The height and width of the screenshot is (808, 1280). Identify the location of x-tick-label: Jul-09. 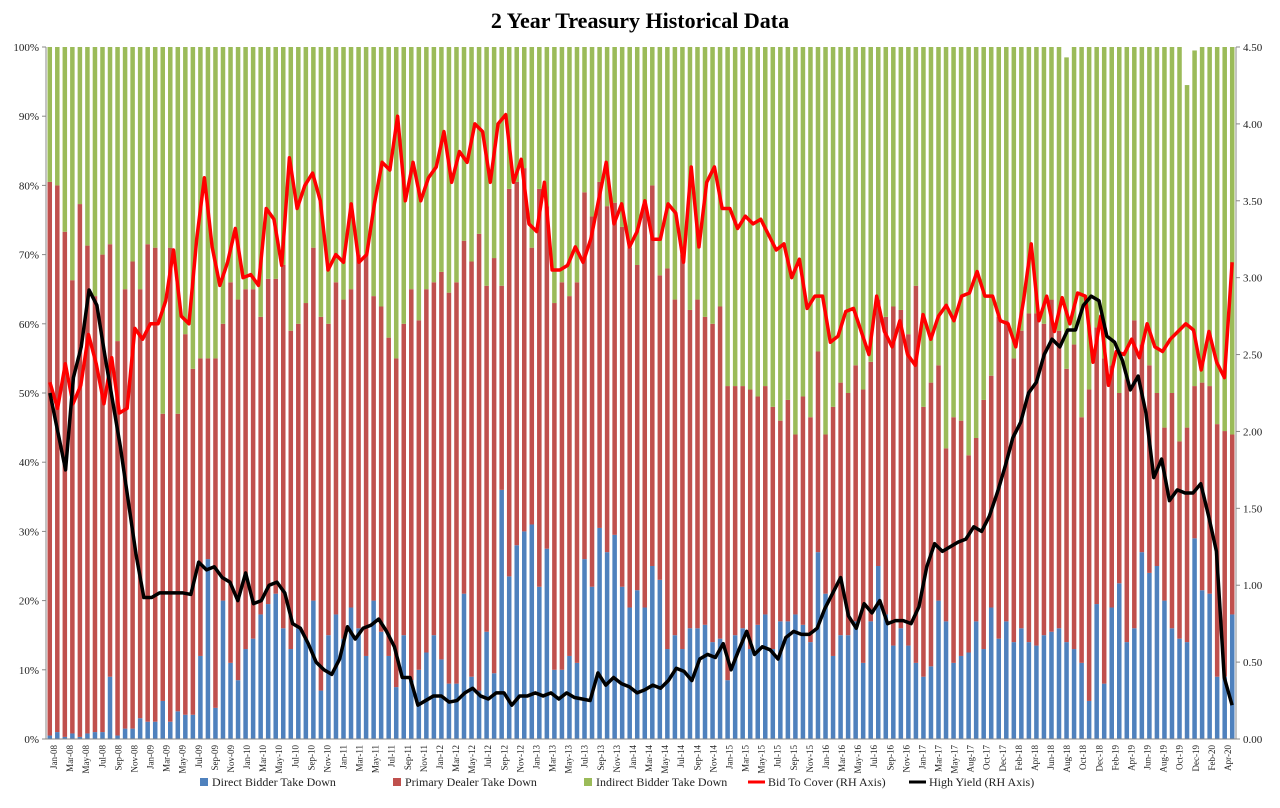
(199, 756).